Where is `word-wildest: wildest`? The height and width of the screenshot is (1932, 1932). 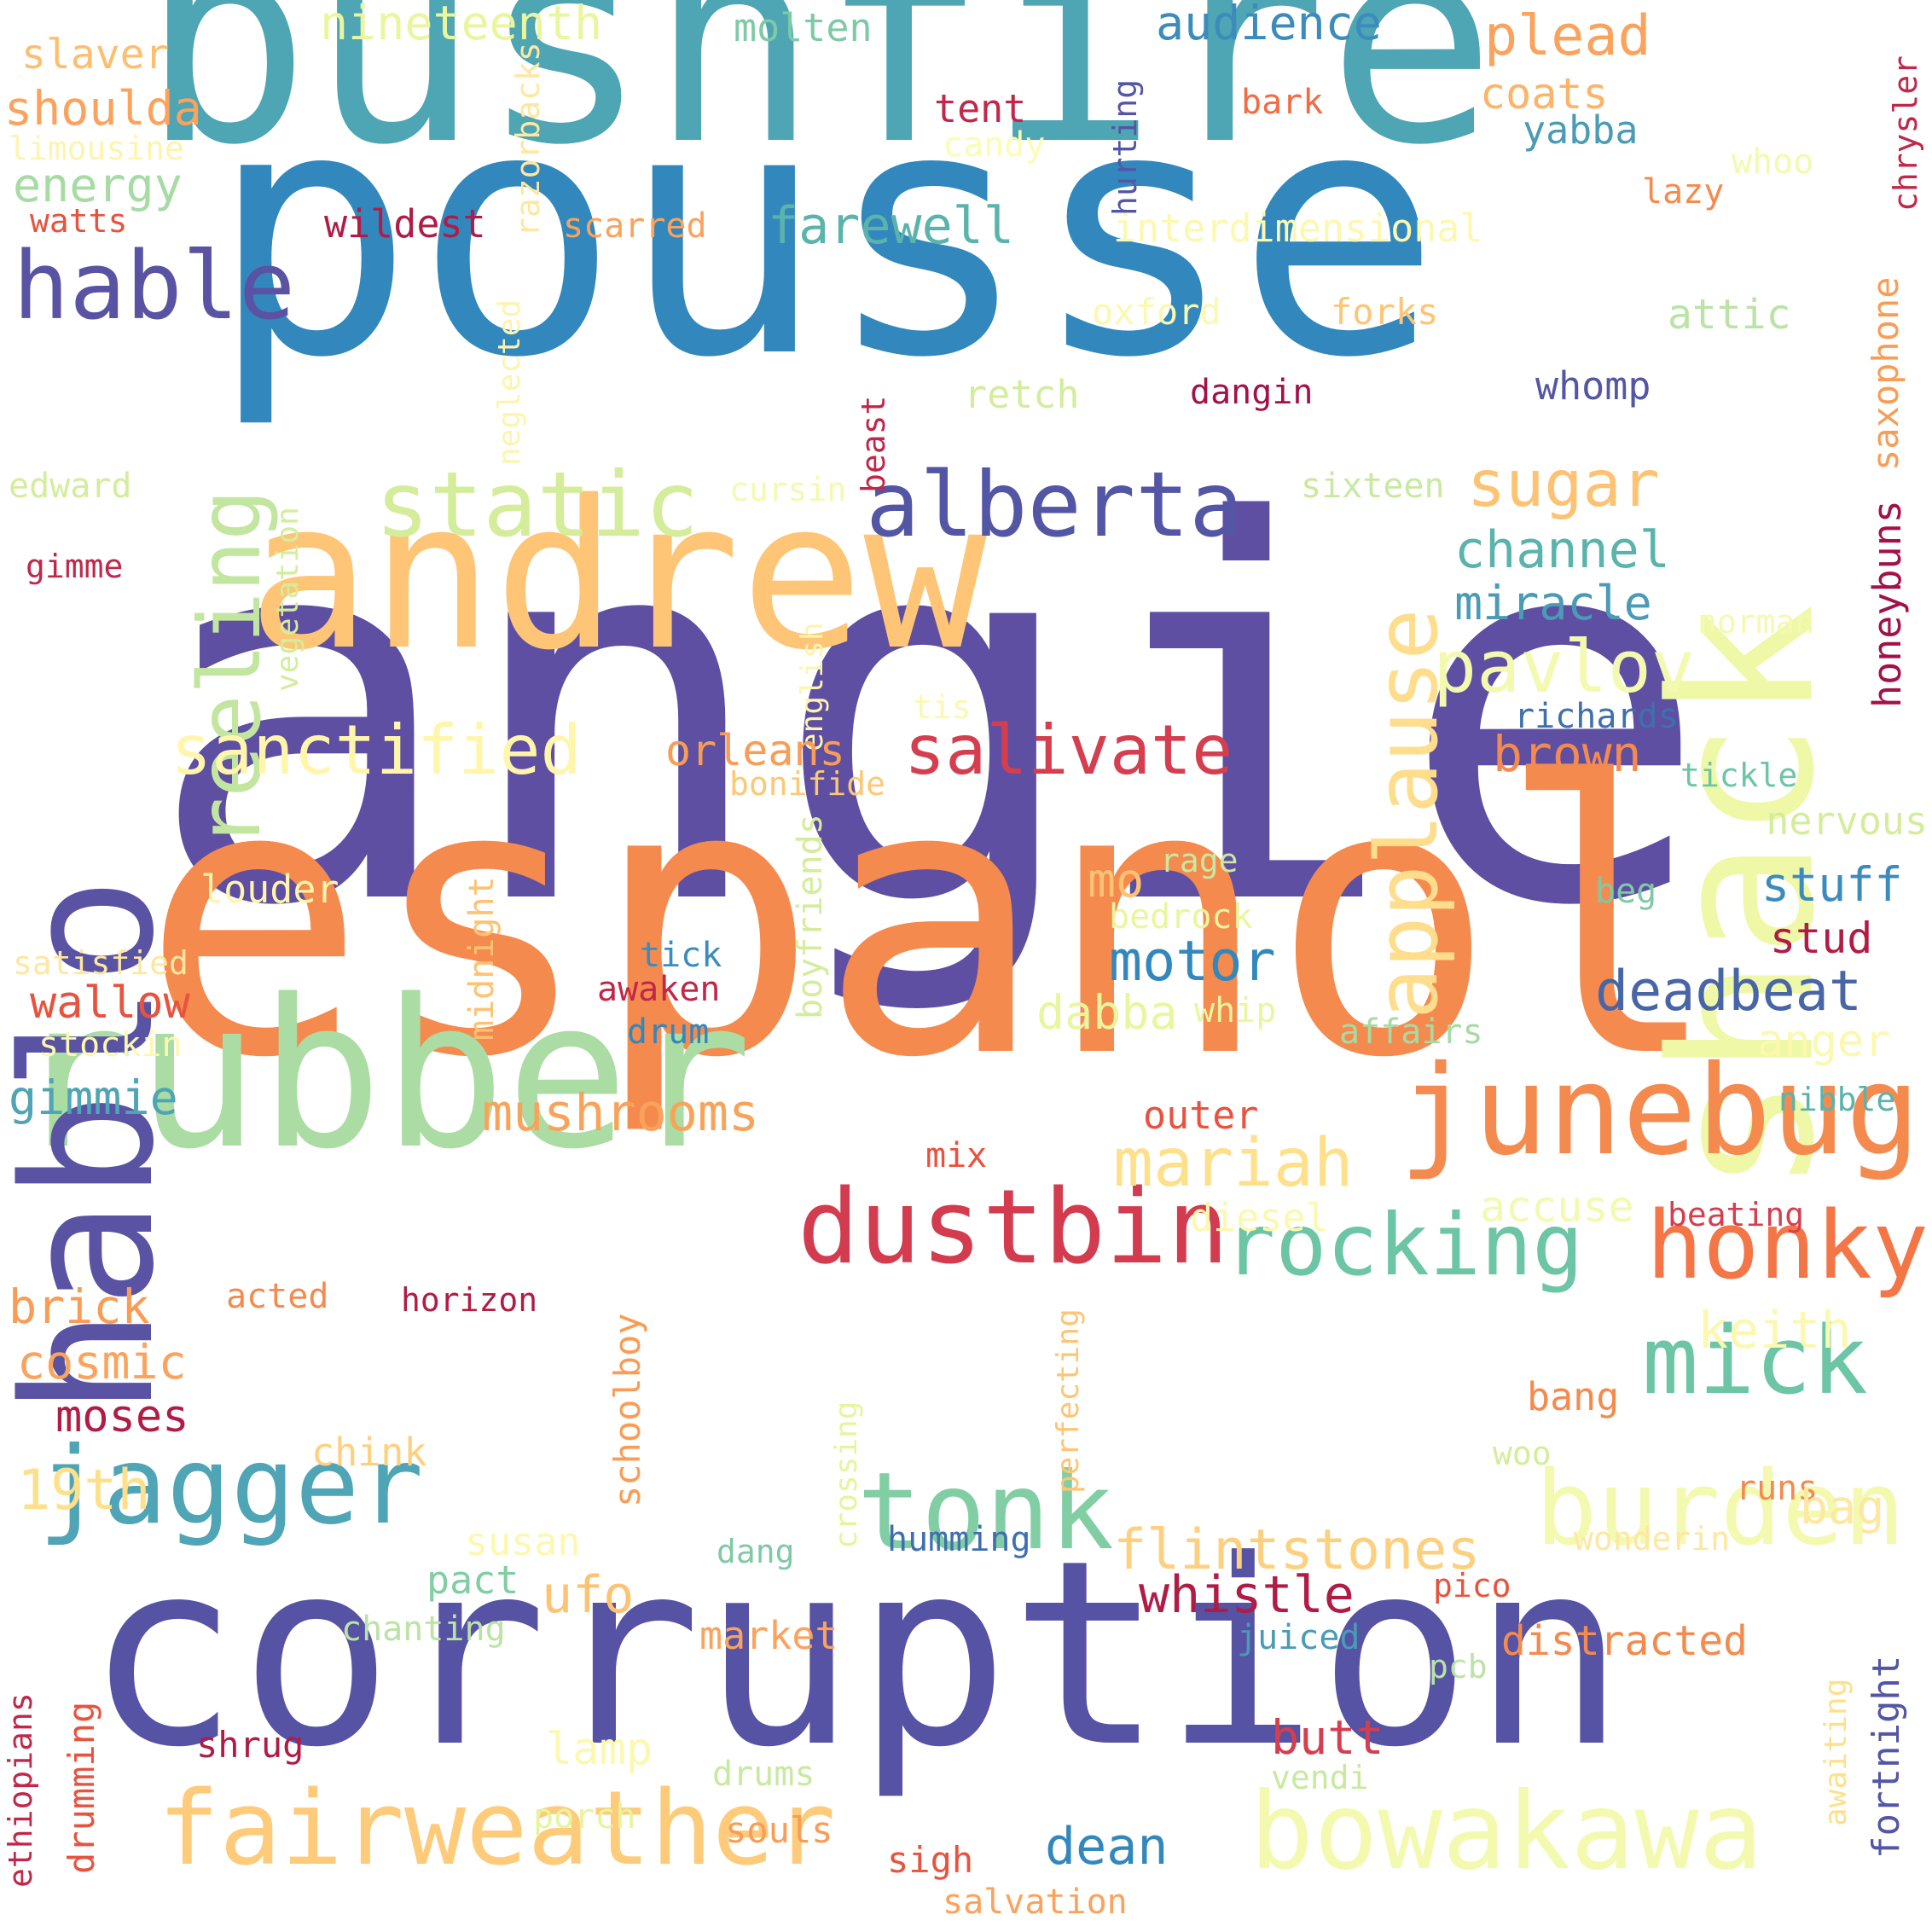 word-wildest: wildest is located at coordinates (405, 224).